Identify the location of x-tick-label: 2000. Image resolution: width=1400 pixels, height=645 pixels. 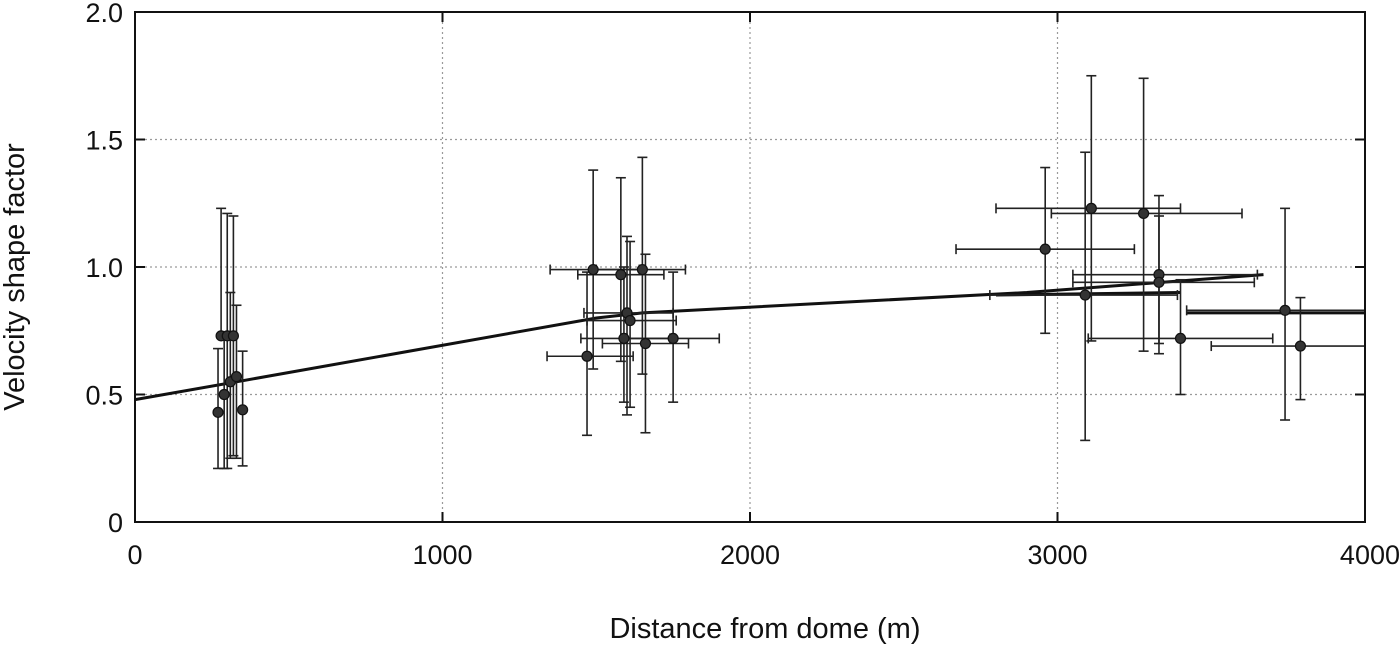
(750, 555).